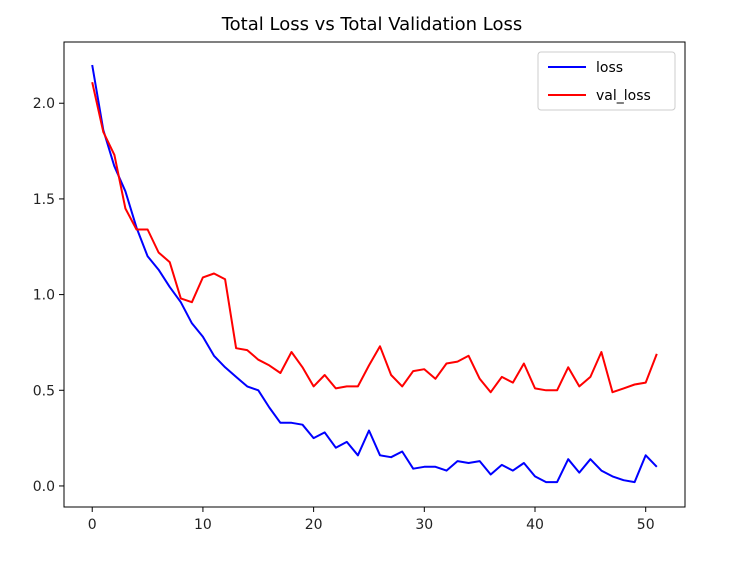 This screenshot has width=740, height=562. What do you see at coordinates (44, 391) in the screenshot?
I see `y-tick-label: 0.5` at bounding box center [44, 391].